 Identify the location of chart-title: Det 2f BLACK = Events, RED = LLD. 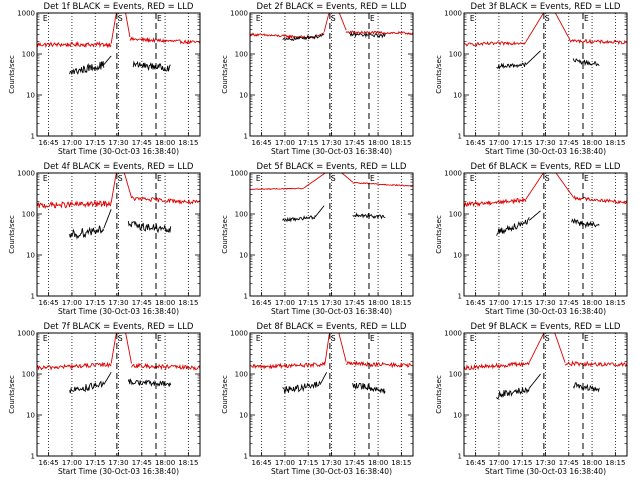
(332, 7).